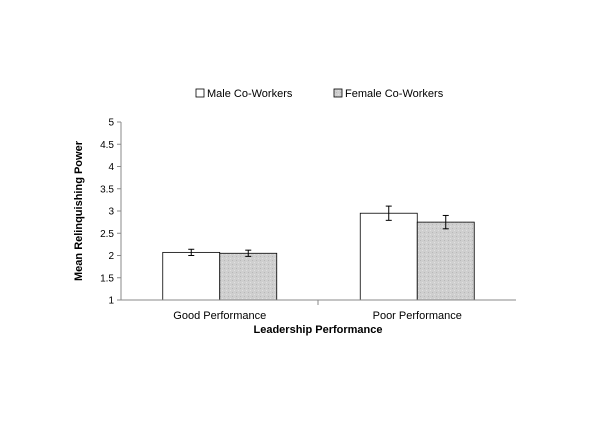  I want to click on category-labels: Good Performance Poor Performance, so click(317, 316).